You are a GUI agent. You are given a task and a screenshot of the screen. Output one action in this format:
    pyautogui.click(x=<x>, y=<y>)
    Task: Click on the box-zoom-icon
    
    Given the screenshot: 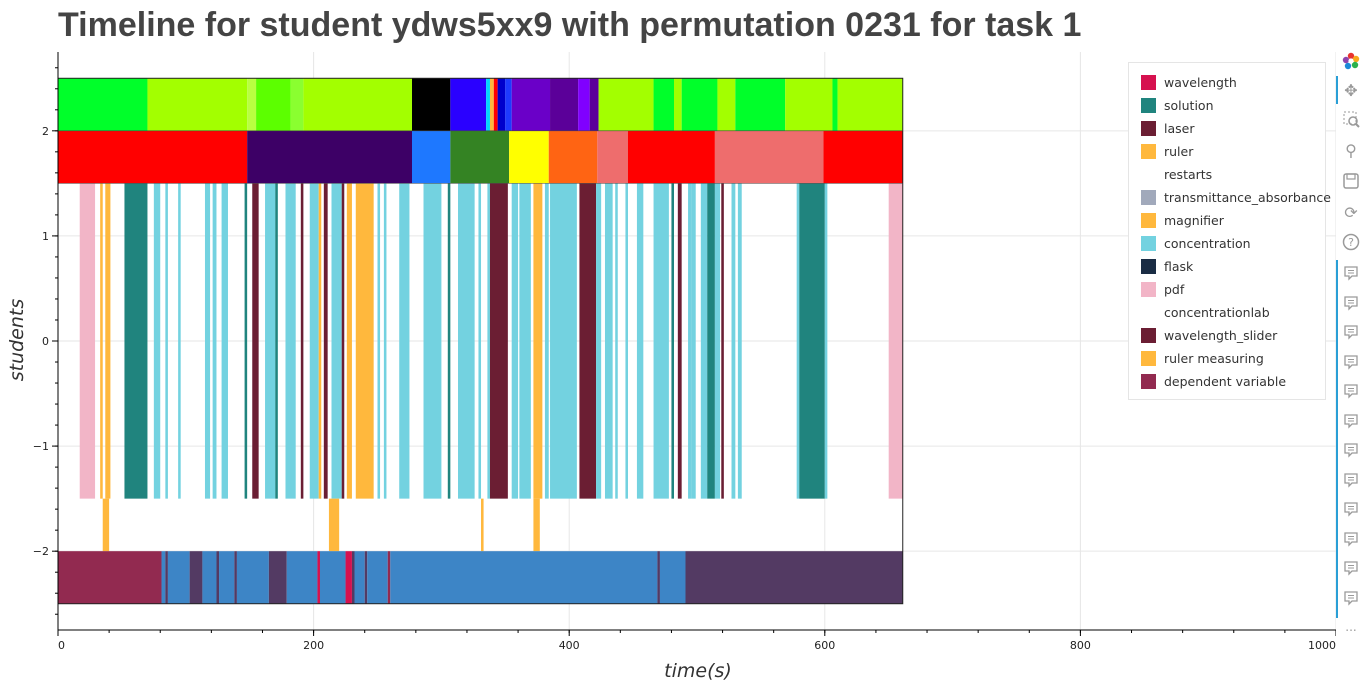 What is the action you would take?
    pyautogui.click(x=1351, y=119)
    